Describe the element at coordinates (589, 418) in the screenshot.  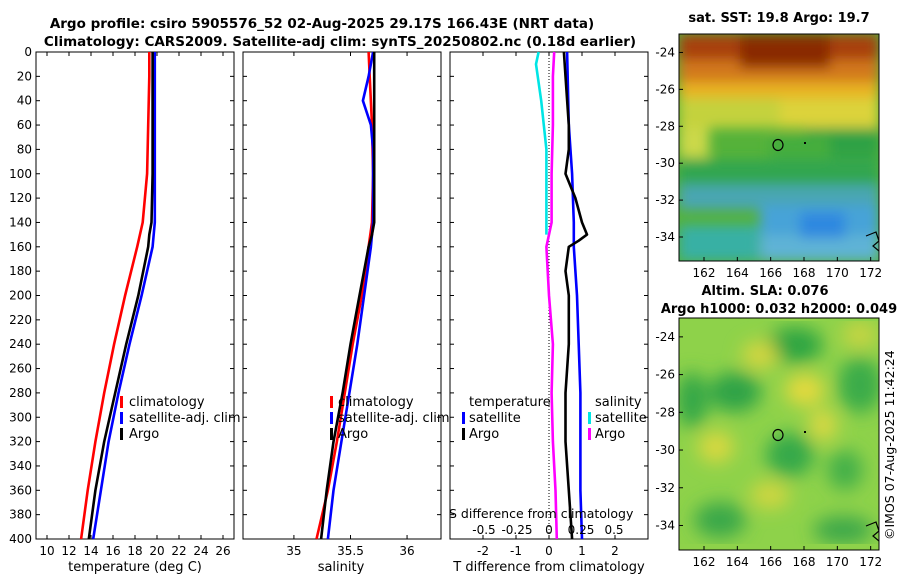
I see `legend-swatch-s-satellite` at that location.